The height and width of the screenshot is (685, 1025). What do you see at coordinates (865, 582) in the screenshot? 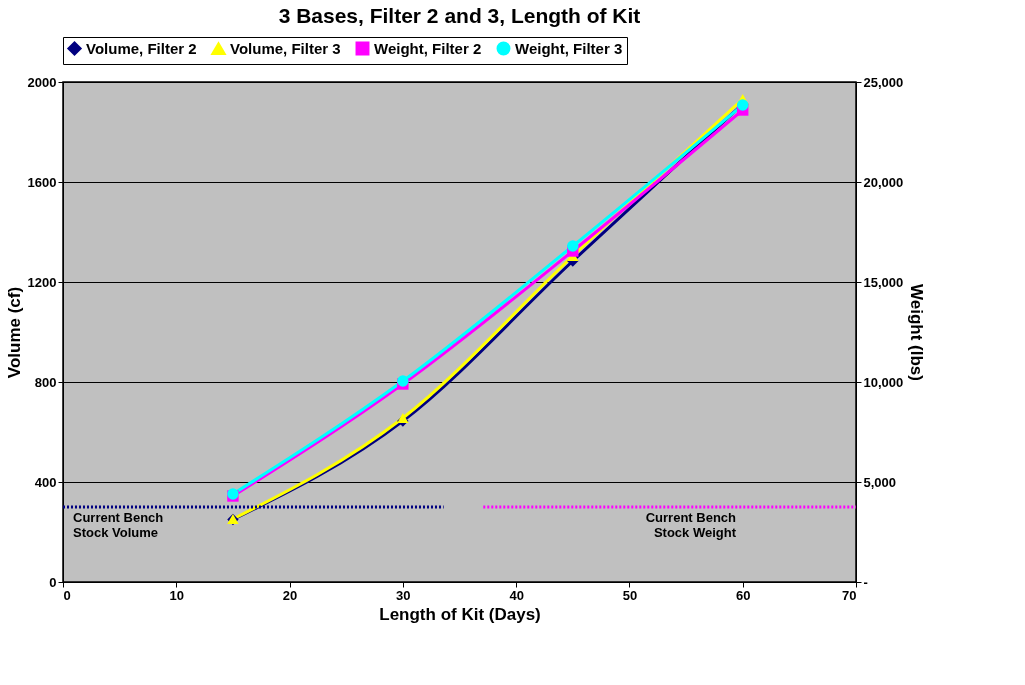
I see `y2-tick-label: -` at bounding box center [865, 582].